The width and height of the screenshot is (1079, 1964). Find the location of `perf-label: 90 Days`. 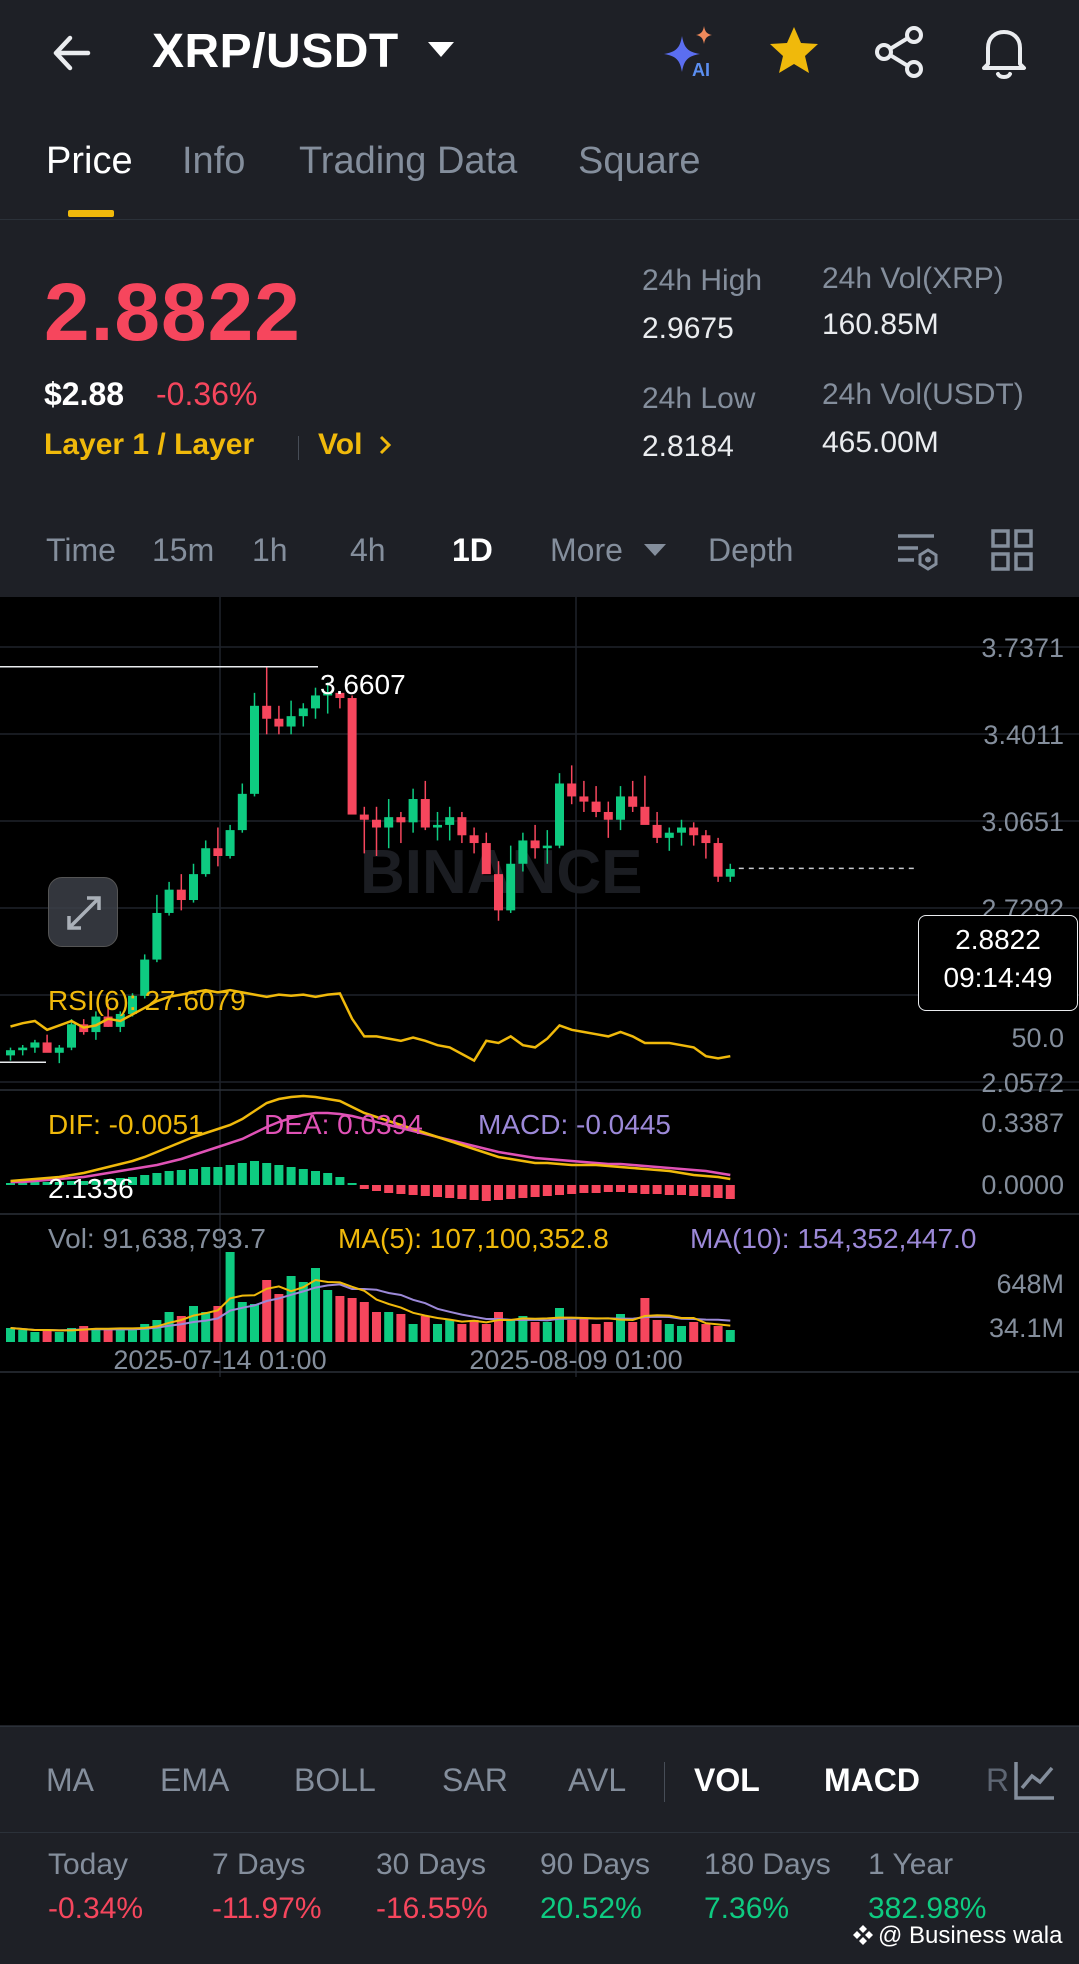

perf-label: 90 Days is located at coordinates (595, 1864).